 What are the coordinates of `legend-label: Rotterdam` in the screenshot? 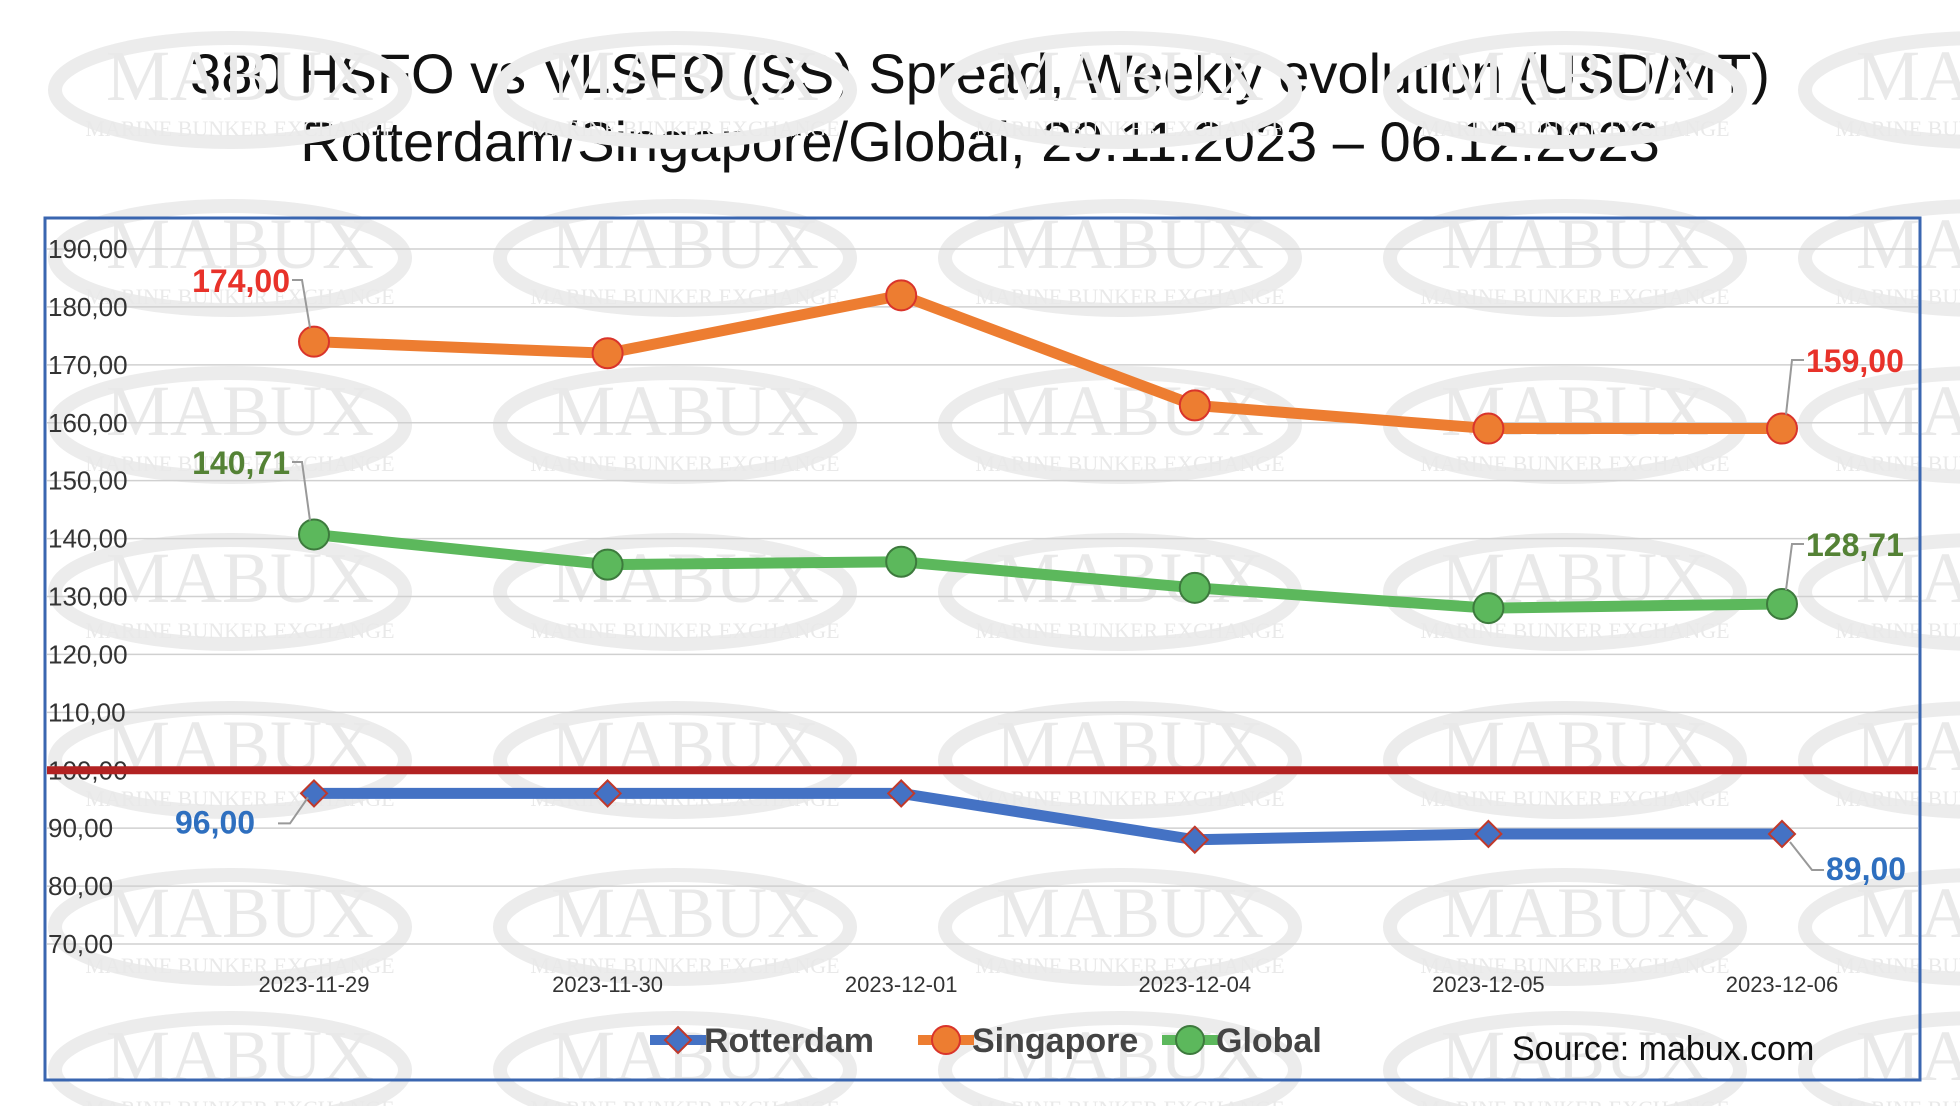 It's located at (789, 1041).